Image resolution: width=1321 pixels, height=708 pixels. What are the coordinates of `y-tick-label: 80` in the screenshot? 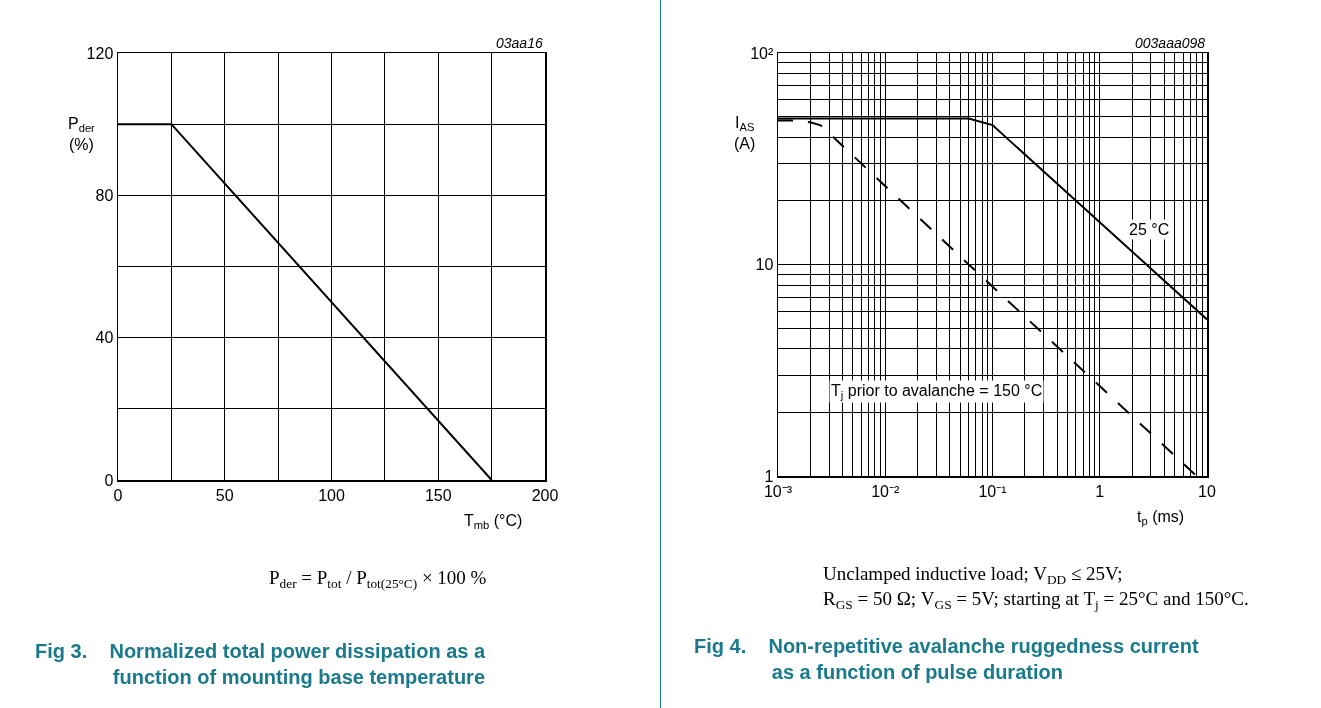 It's located at (104, 195).